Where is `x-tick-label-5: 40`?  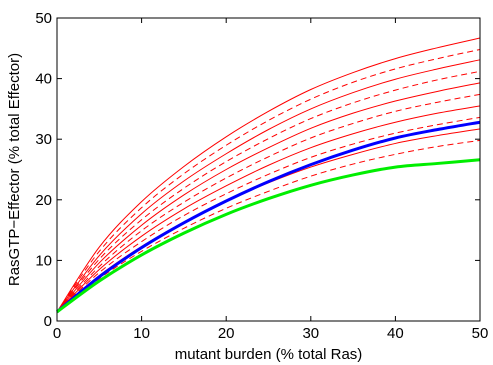 x-tick-label-5: 40 is located at coordinates (395, 333).